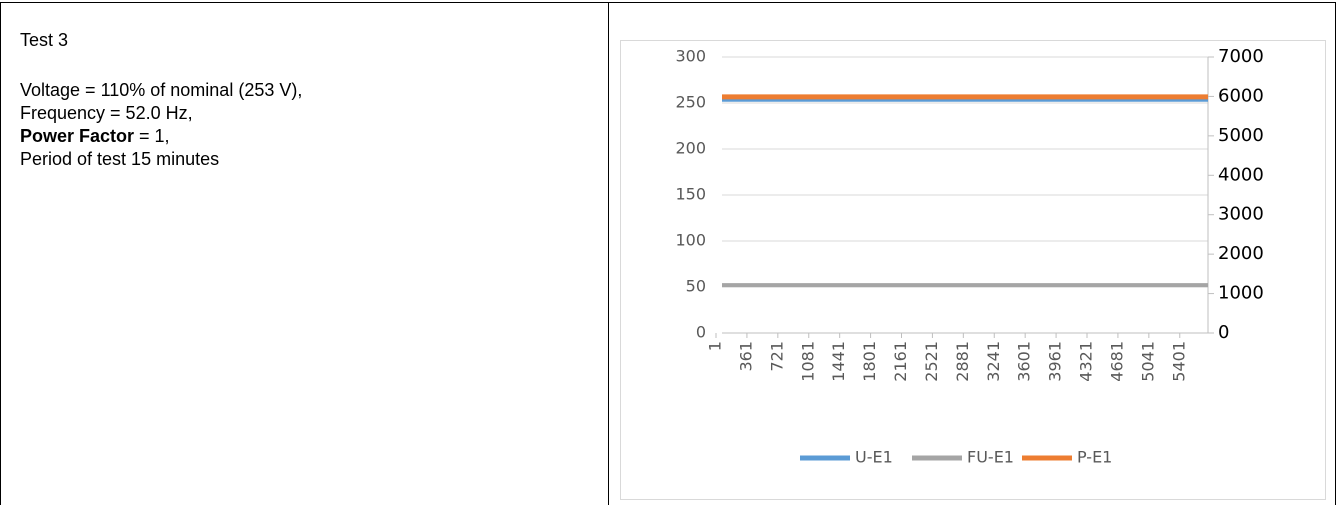 This screenshot has width=1336, height=510. What do you see at coordinates (1147, 361) in the screenshot?
I see `x-tick-label: 5041` at bounding box center [1147, 361].